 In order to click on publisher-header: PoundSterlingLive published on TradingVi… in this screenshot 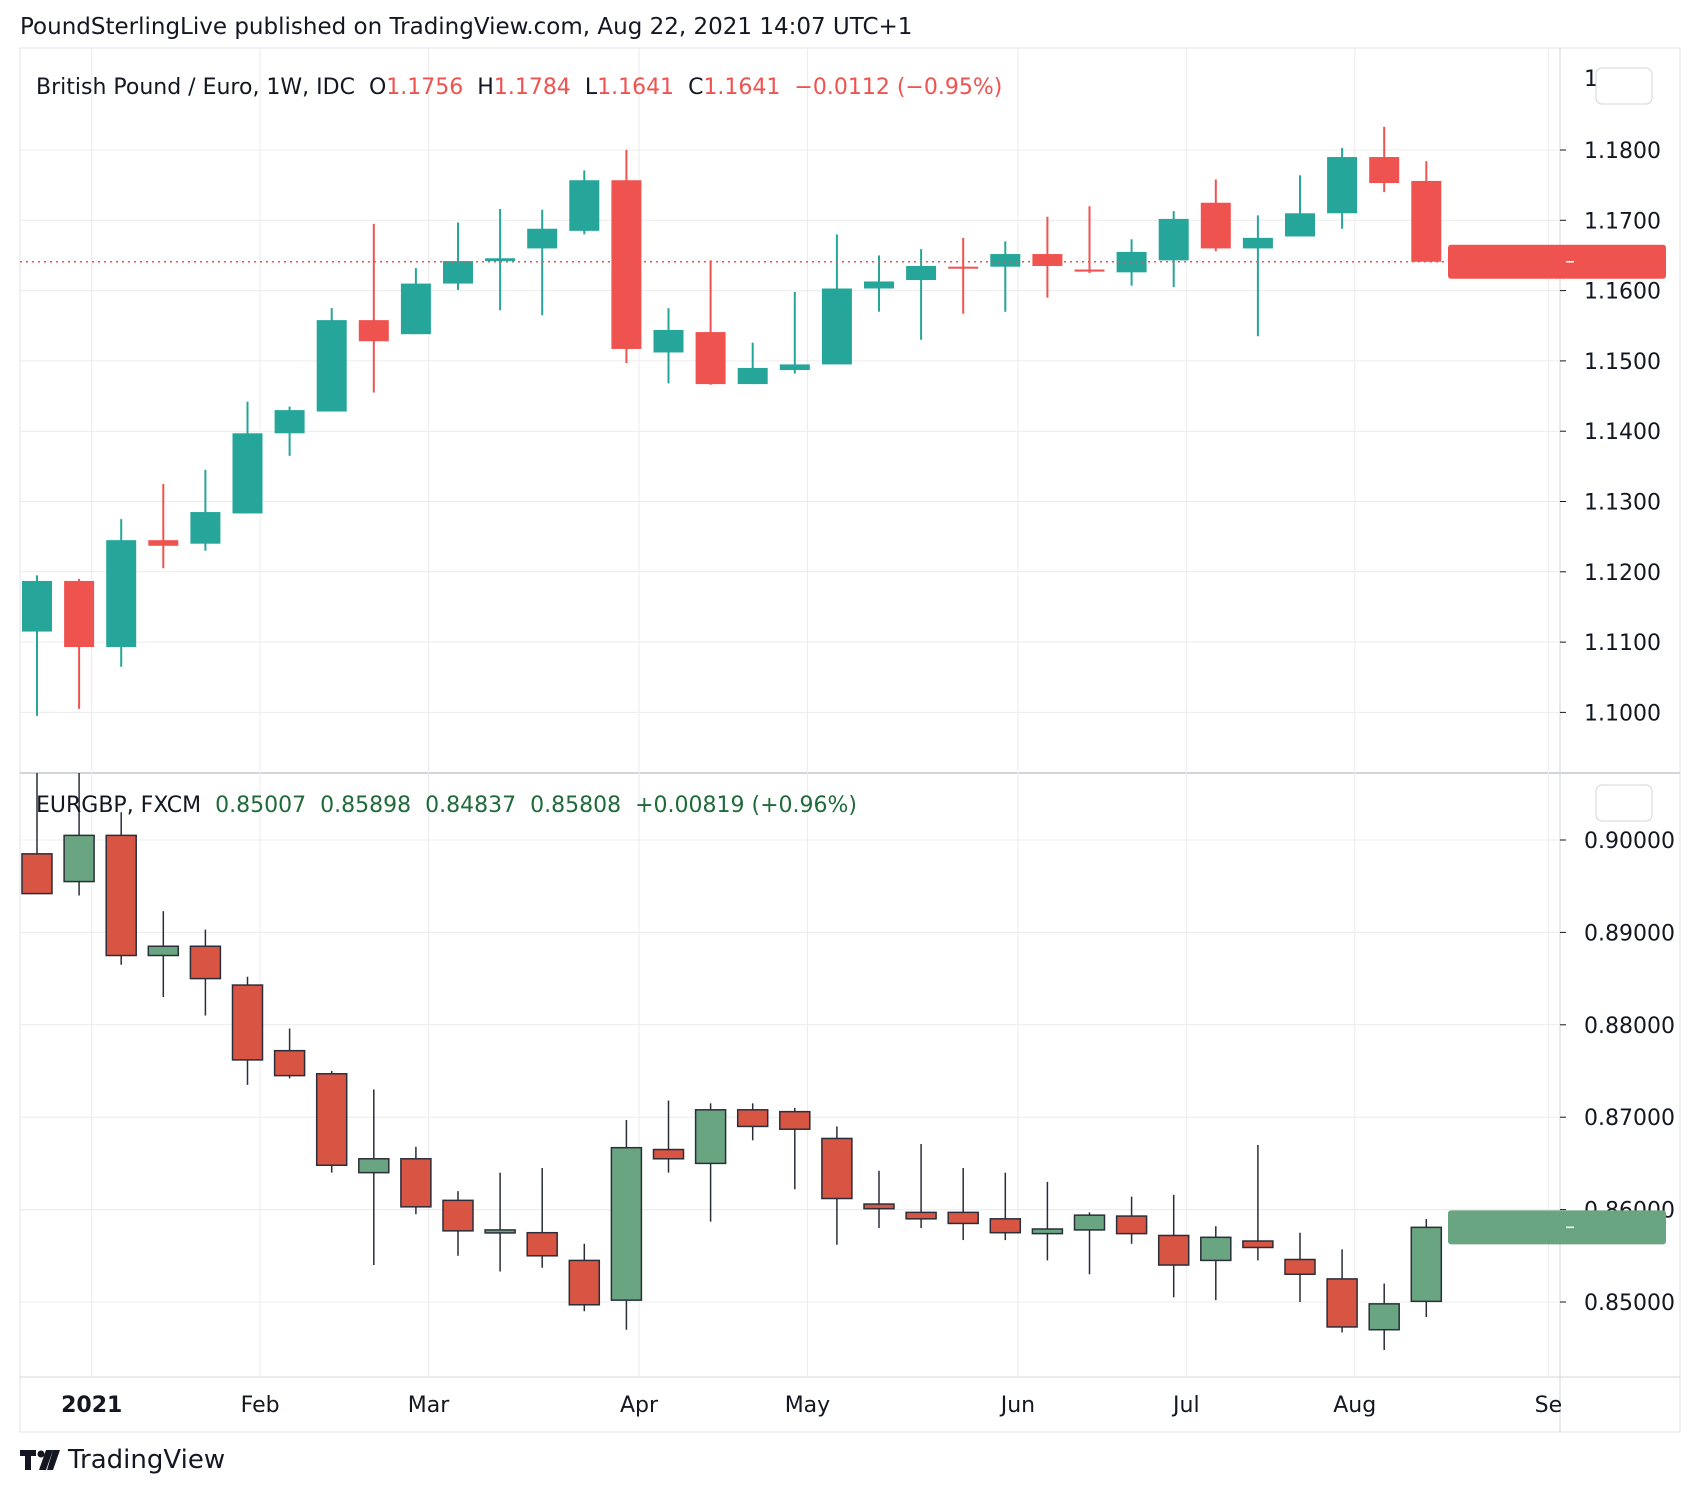, I will do `click(466, 27)`.